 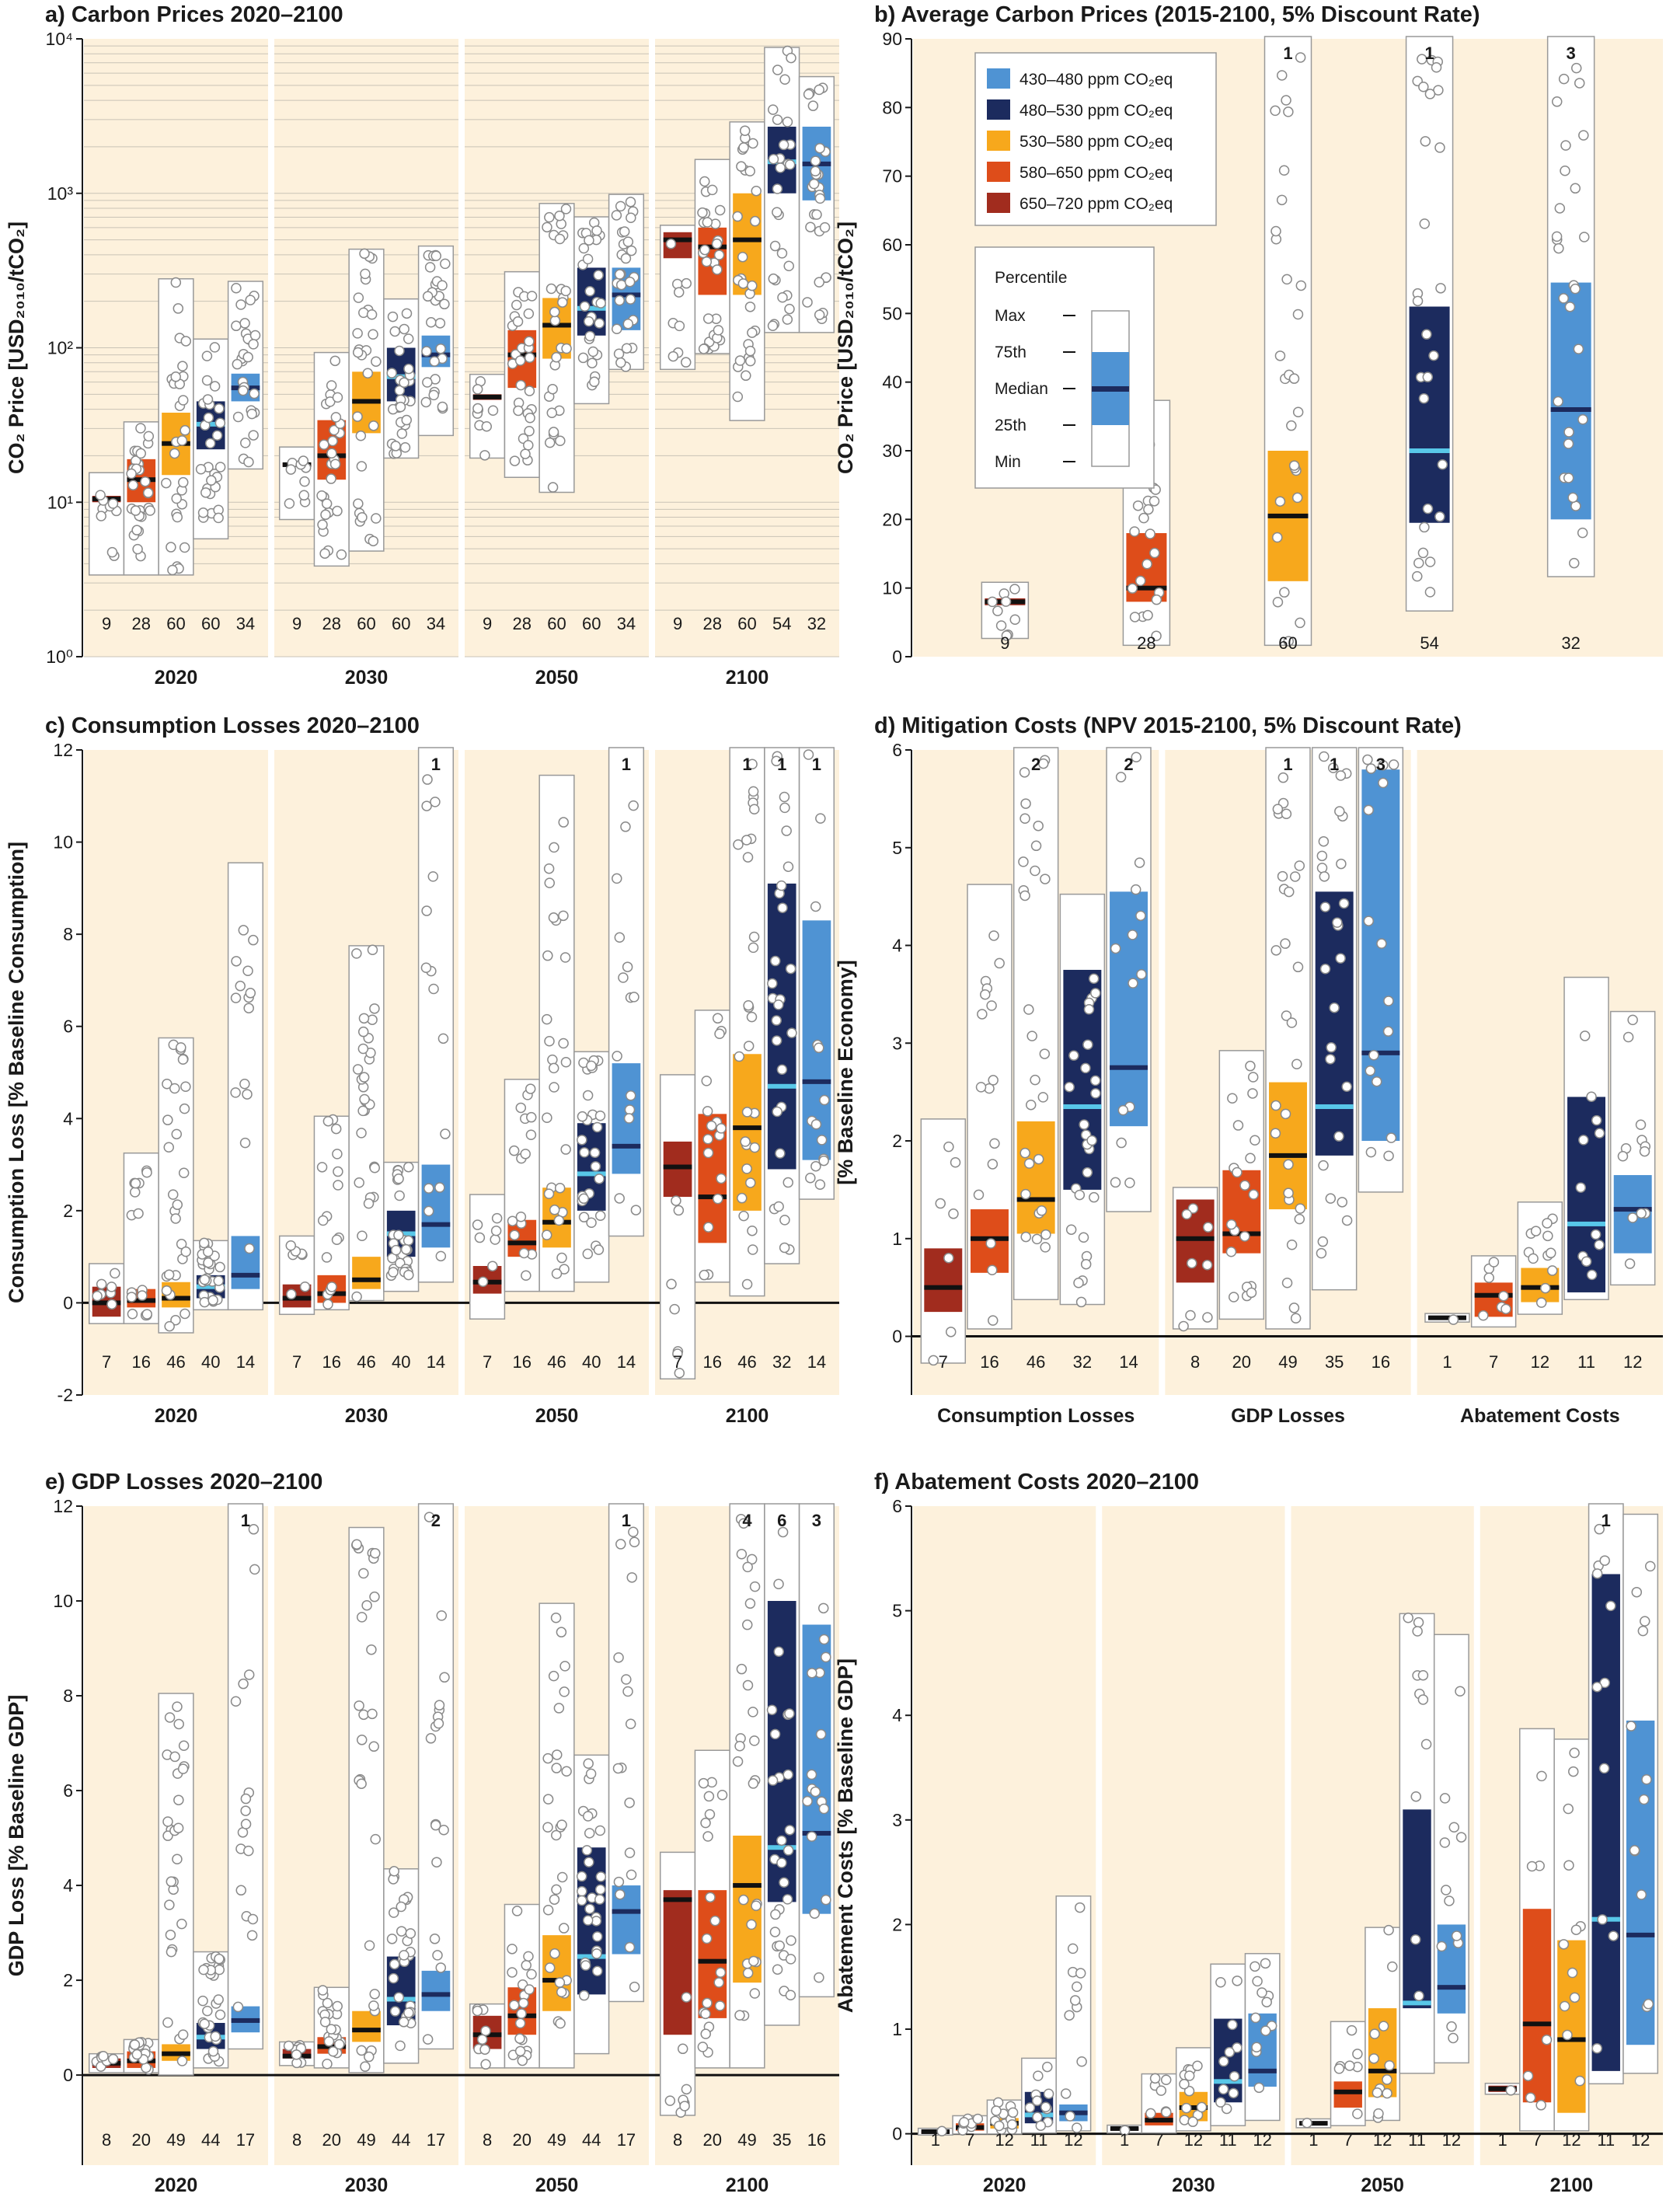 I want to click on y-tick-label: 0, so click(x=68, y=1302).